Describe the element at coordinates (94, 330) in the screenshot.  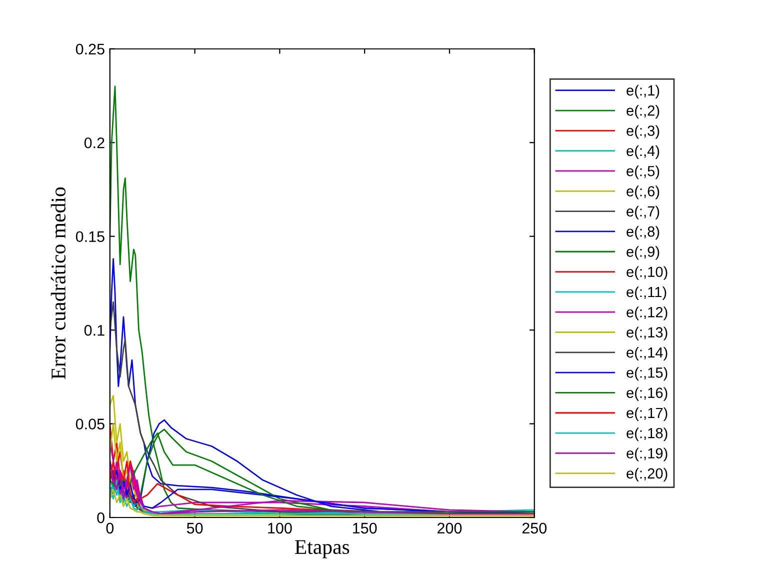
I see `y-tick-label: 0.1` at that location.